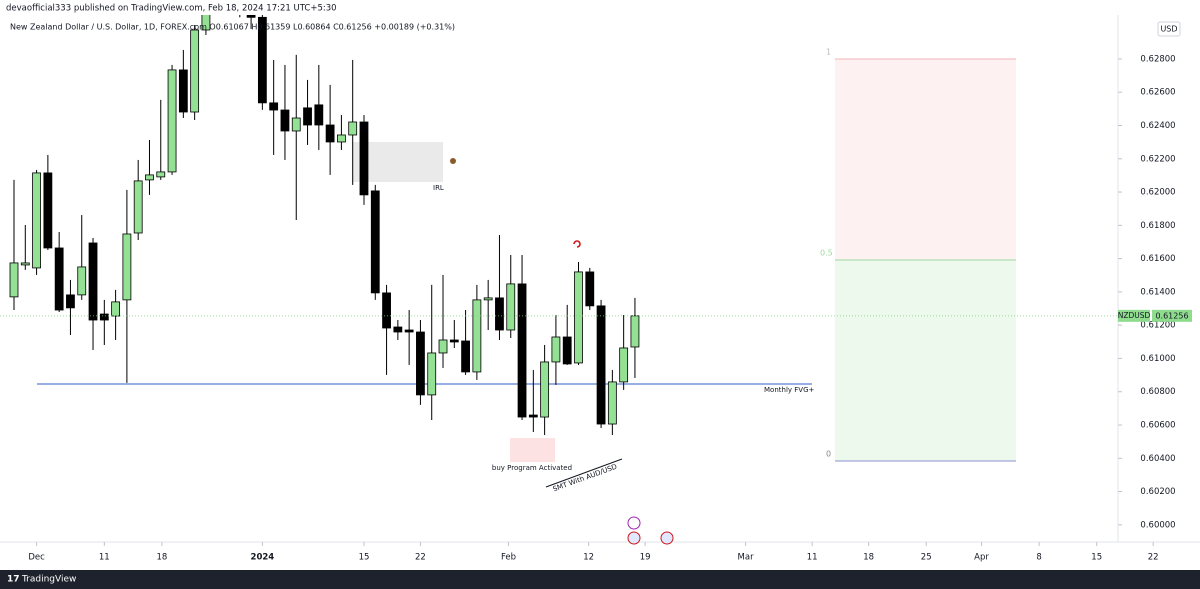 This screenshot has height=589, width=1200. I want to click on fib-label: 1, so click(828, 52).